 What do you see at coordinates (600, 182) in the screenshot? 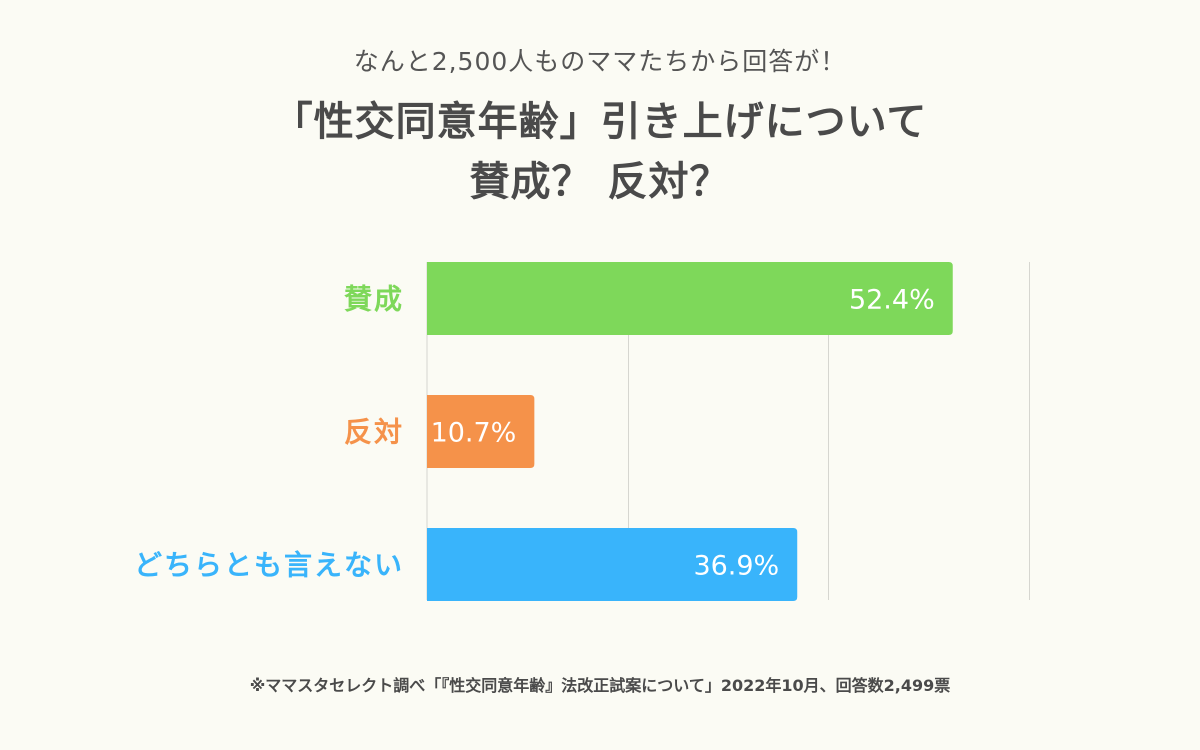
I see `chart-title-line-2: 賛成？ 反対？` at bounding box center [600, 182].